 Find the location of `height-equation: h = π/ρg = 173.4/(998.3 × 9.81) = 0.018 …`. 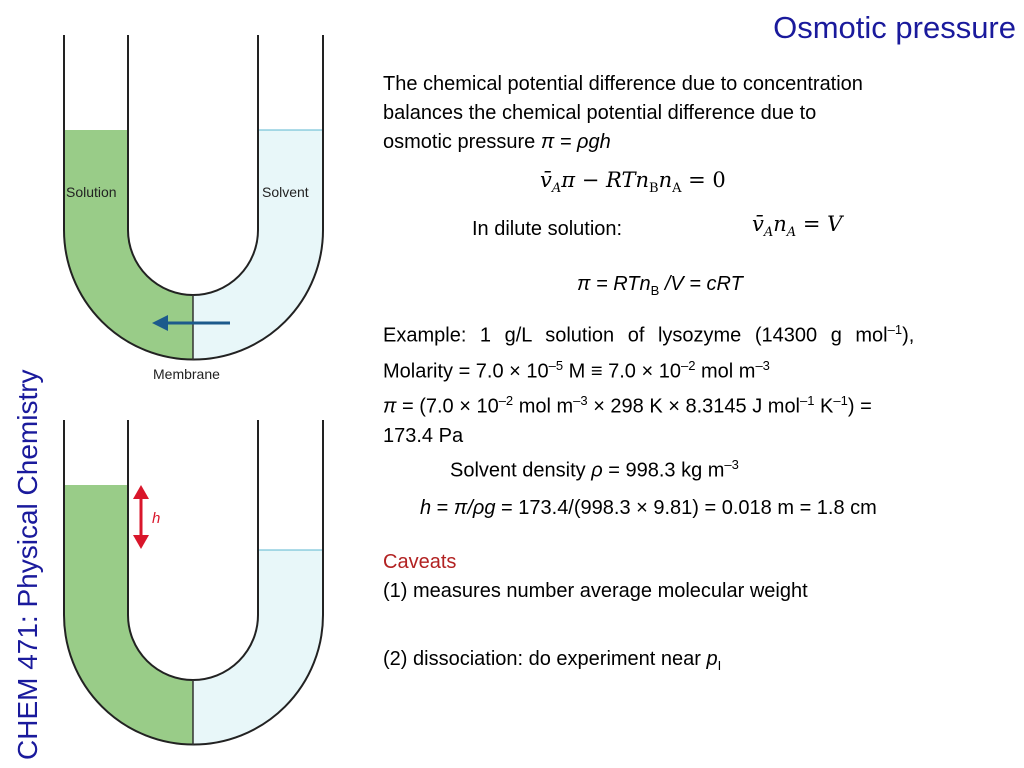

height-equation: h = π/ρg = 173.4/(998.3 × 9.81) = 0.018 … is located at coordinates (648, 508).